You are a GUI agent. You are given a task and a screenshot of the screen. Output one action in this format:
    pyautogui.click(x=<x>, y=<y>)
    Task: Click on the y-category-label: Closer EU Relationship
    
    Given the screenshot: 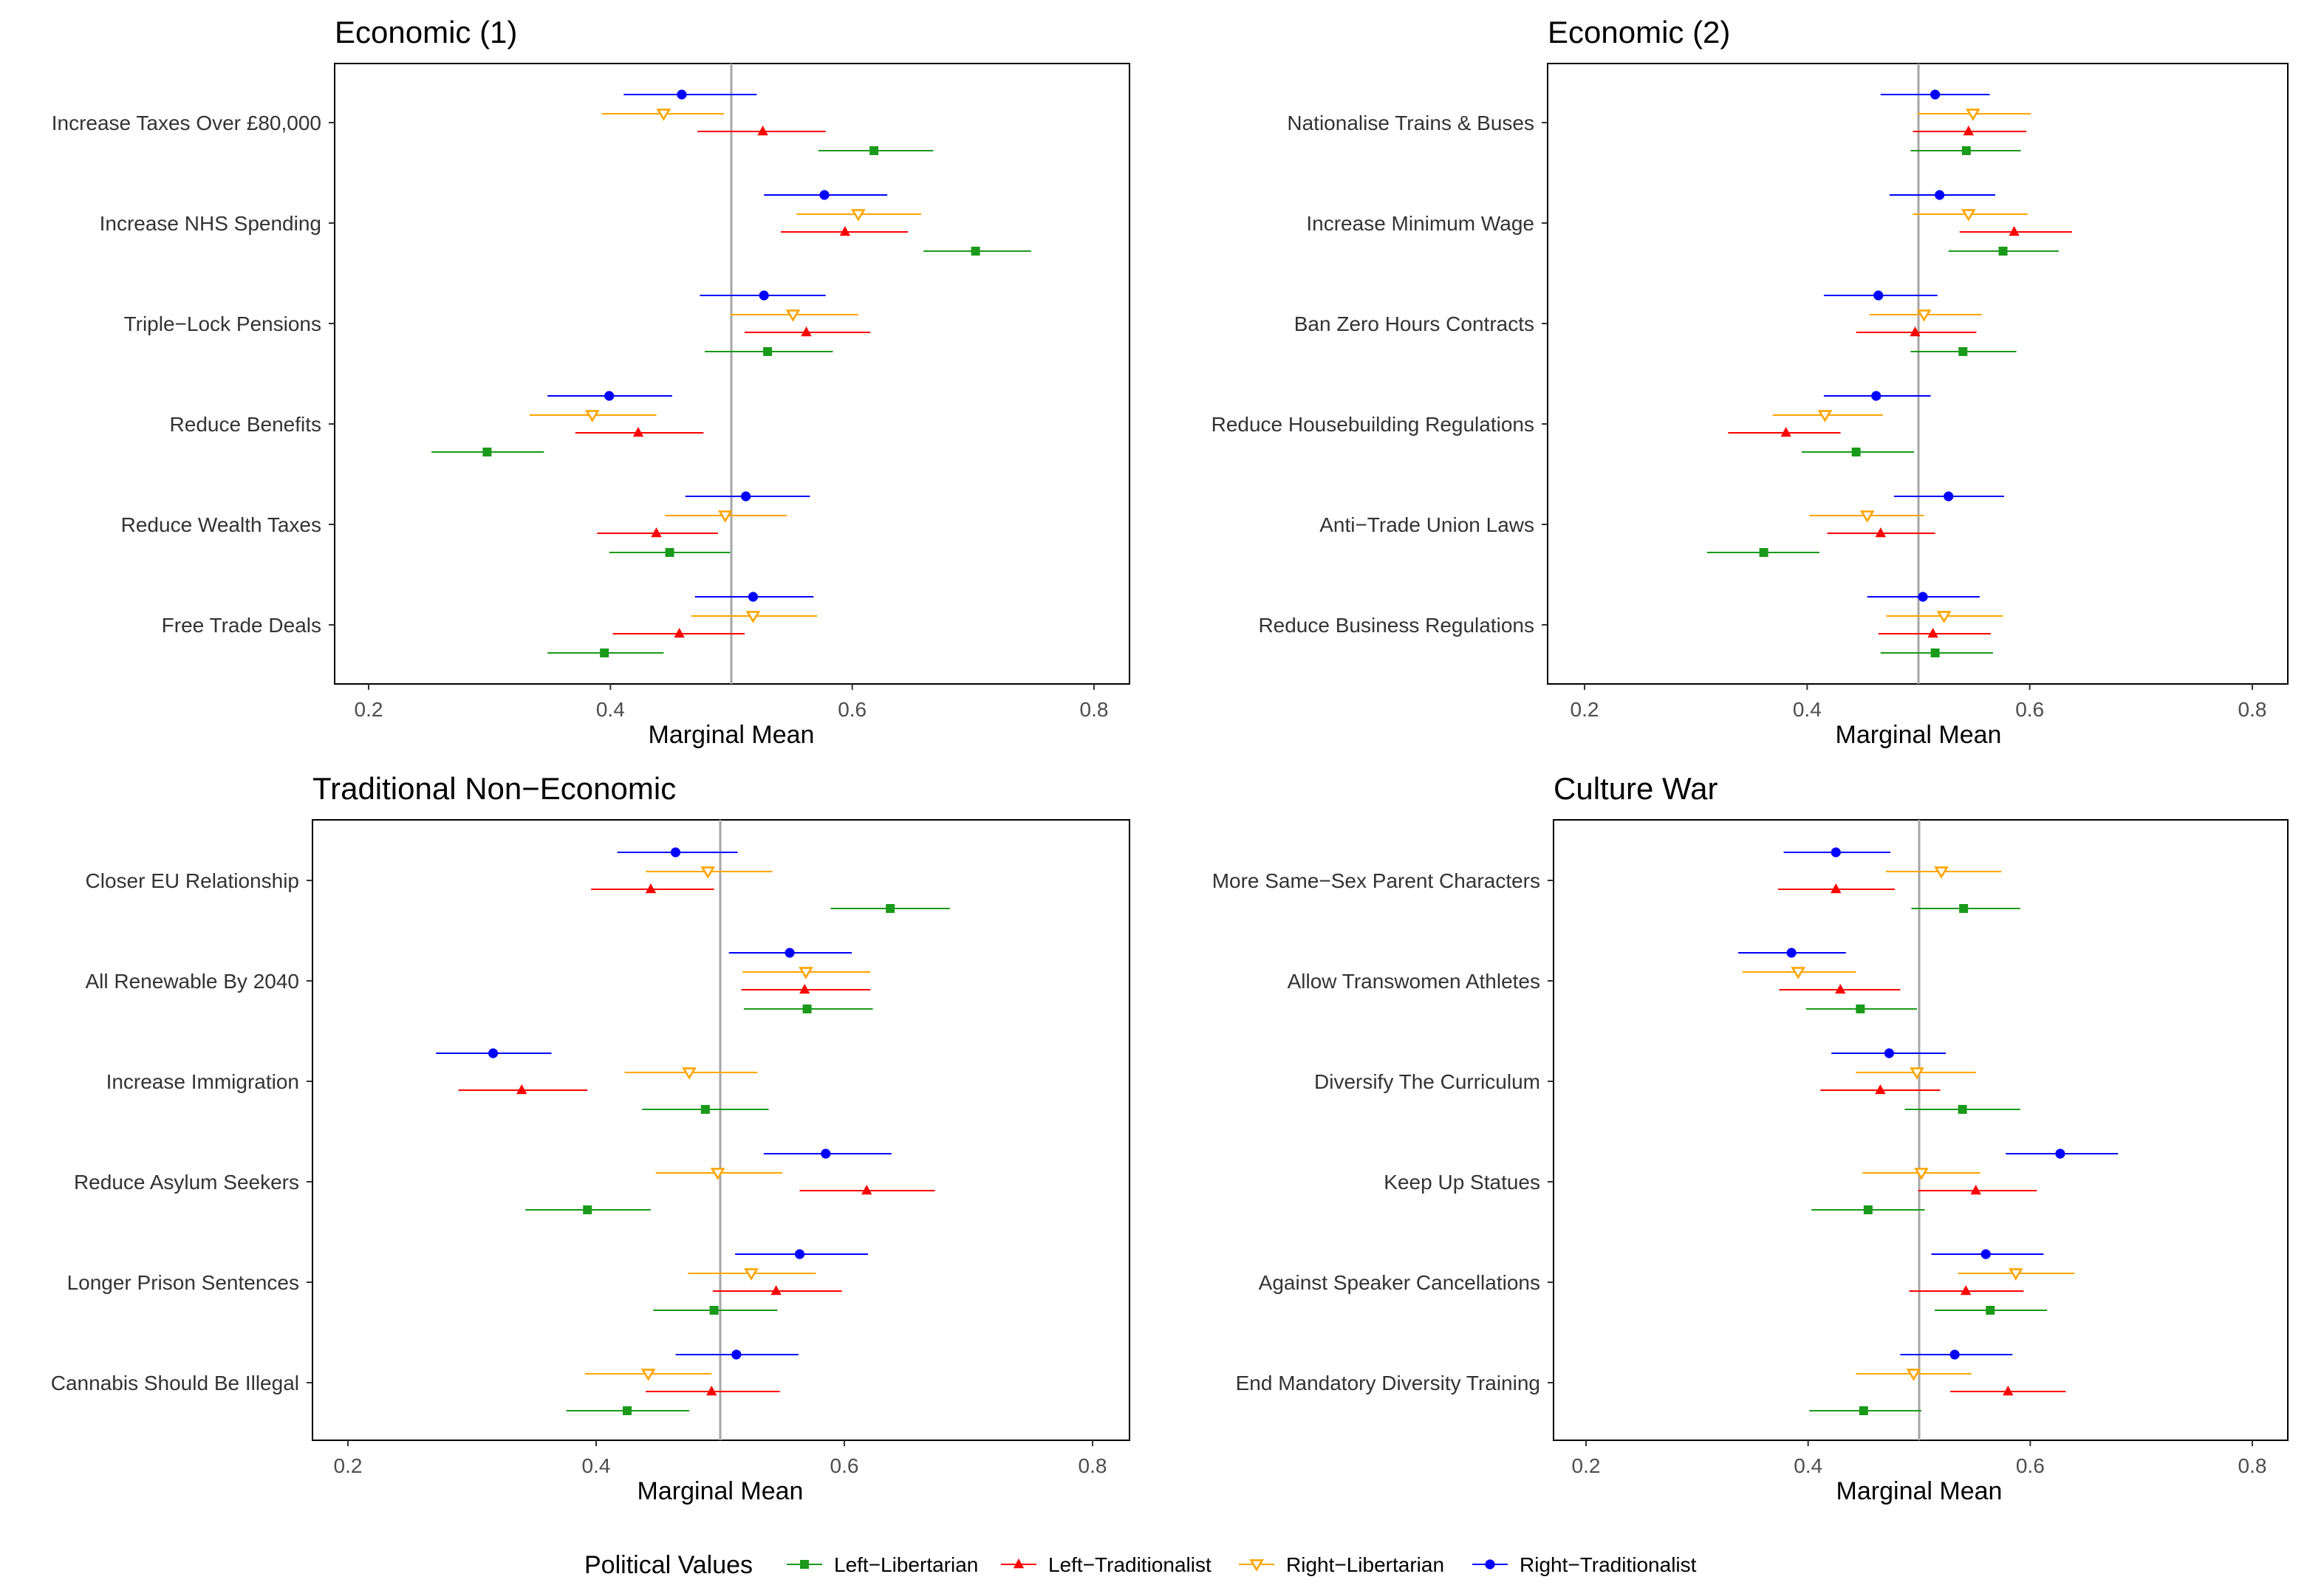 What is the action you would take?
    pyautogui.click(x=192, y=880)
    